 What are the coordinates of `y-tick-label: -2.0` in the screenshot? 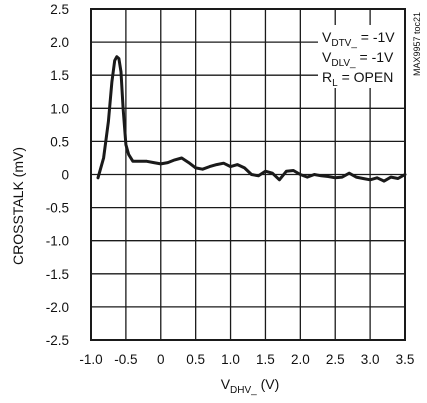 It's located at (57, 307).